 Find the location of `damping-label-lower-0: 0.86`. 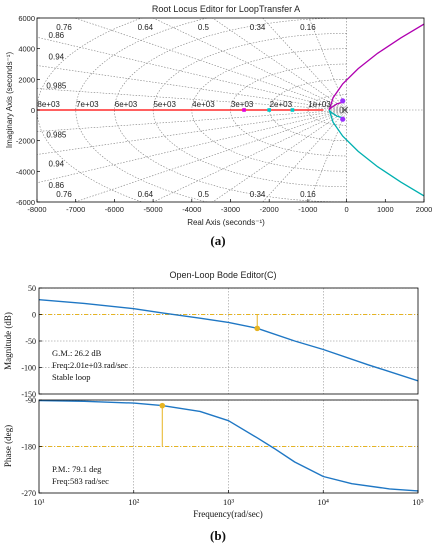

damping-label-lower-0: 0.86 is located at coordinates (57, 185).